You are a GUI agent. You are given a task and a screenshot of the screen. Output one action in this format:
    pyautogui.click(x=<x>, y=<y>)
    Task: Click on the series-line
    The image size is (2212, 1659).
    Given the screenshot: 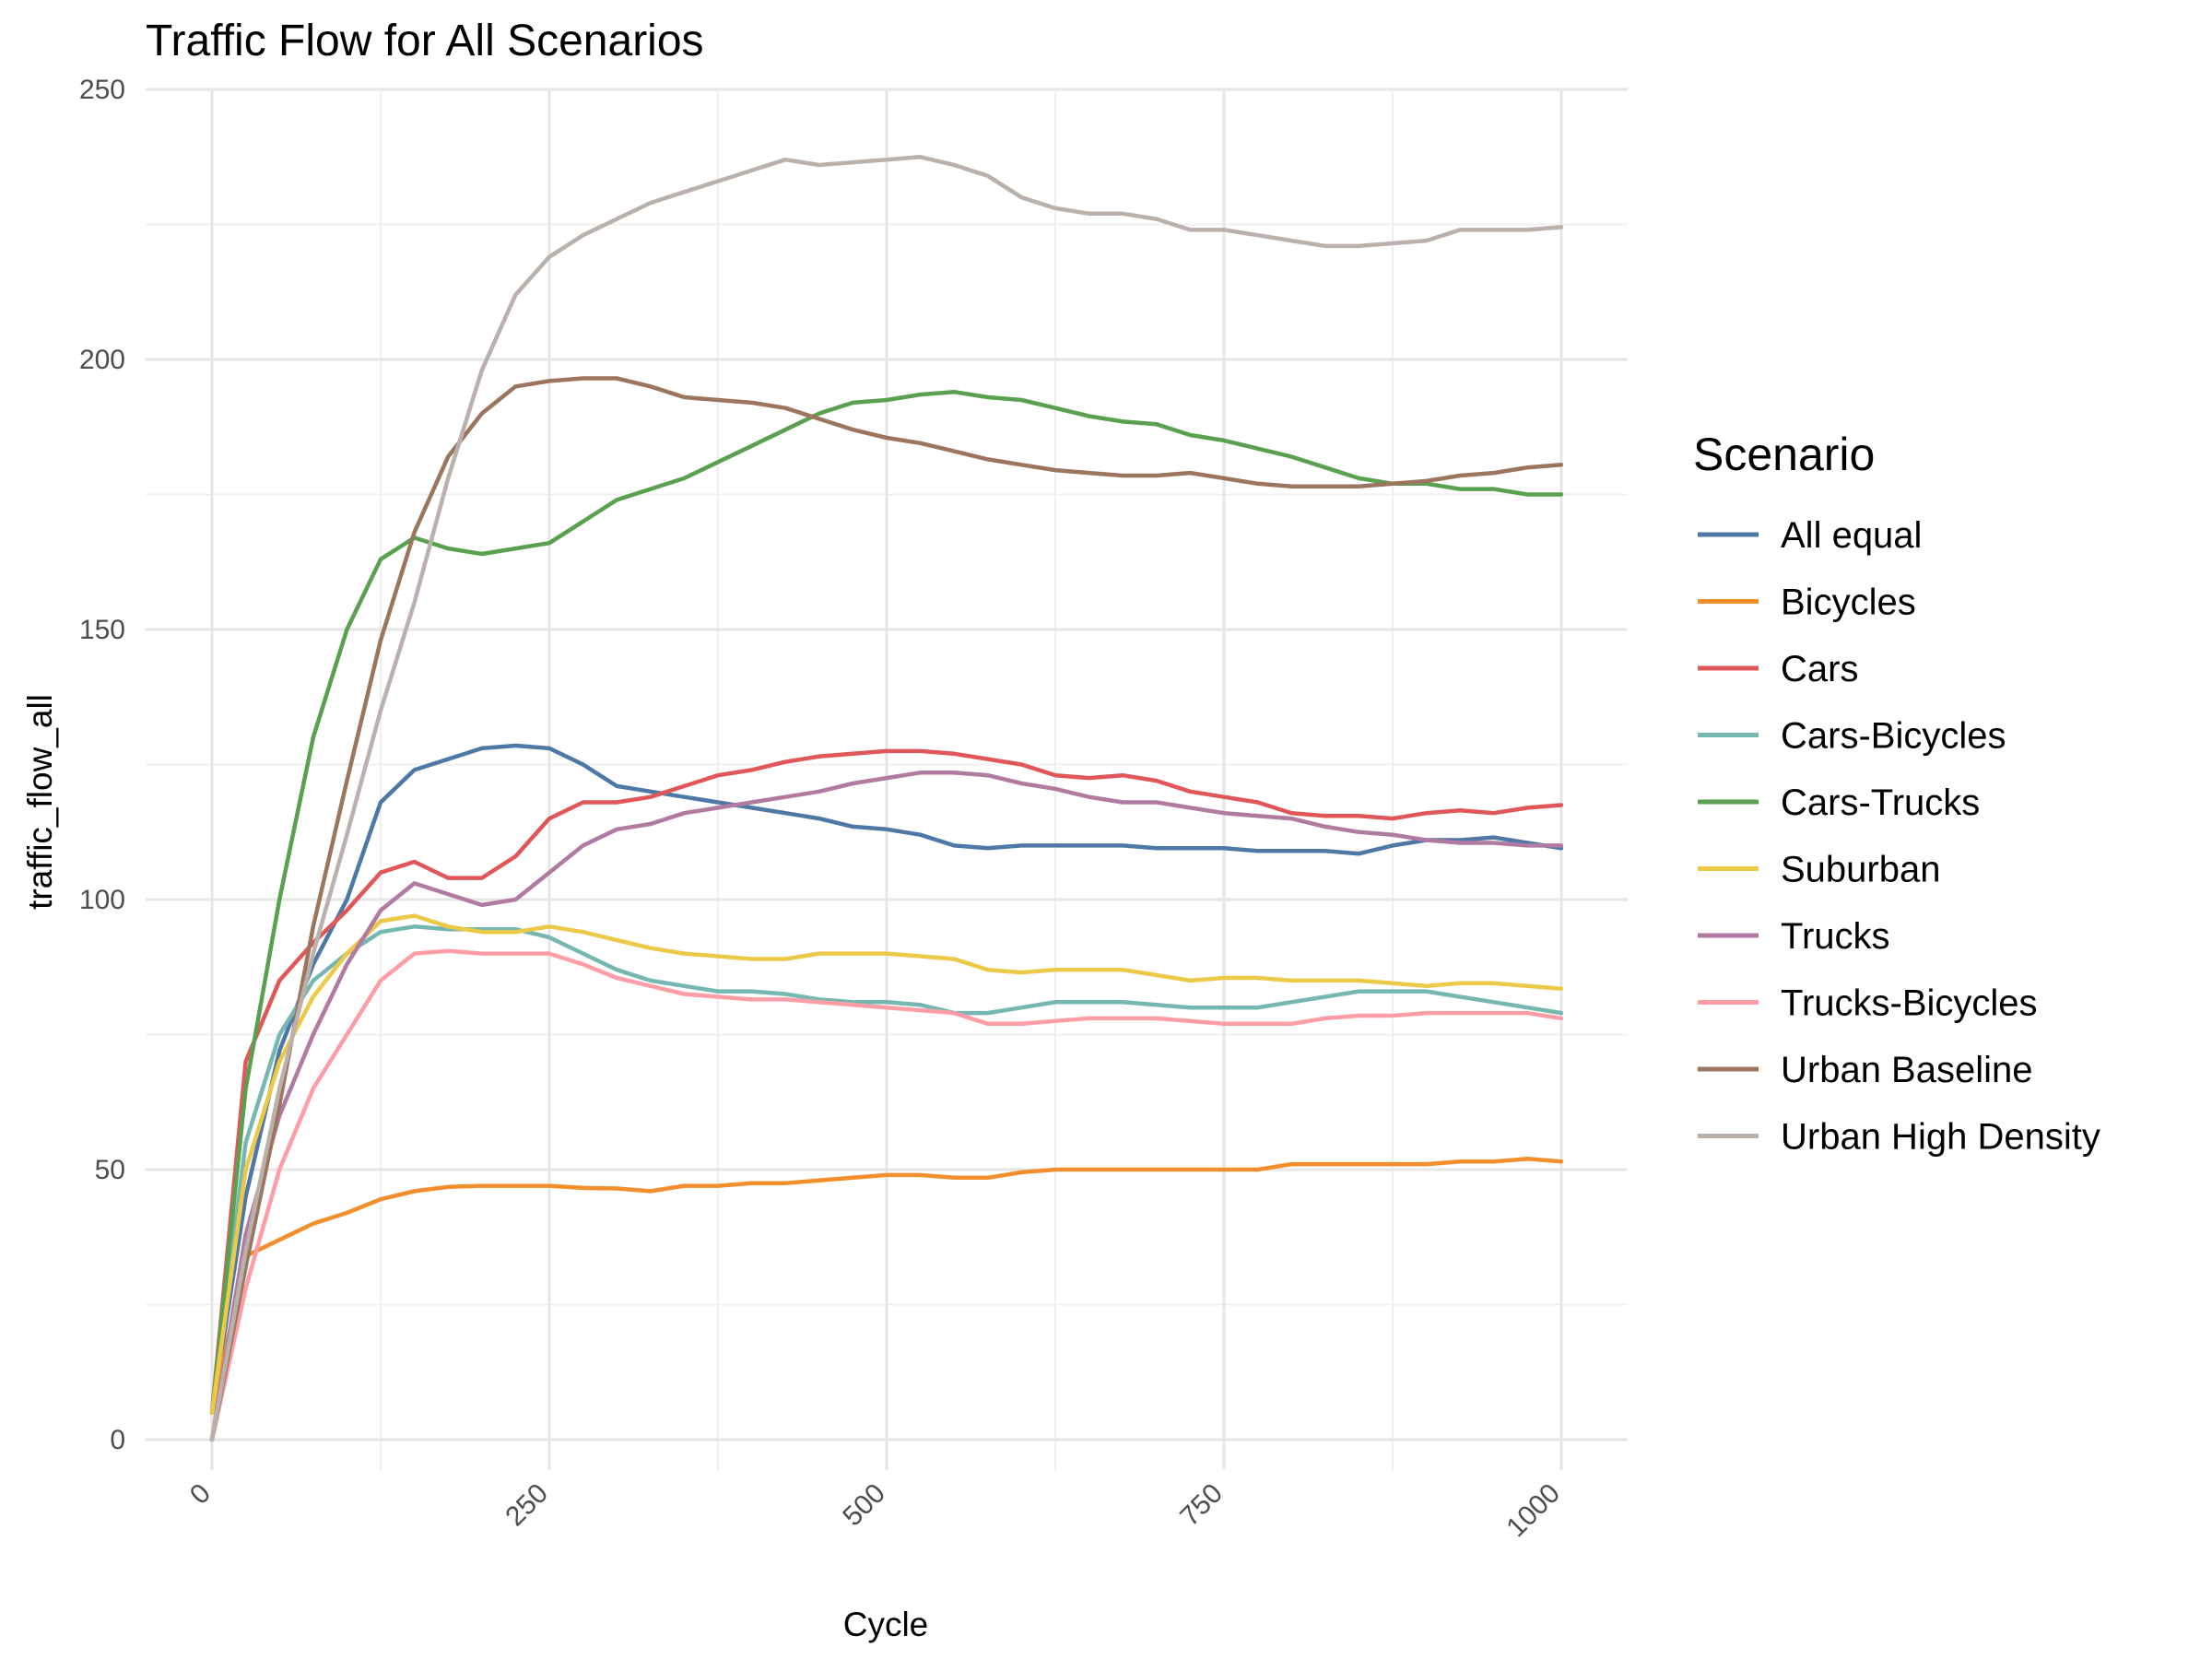 What is the action you would take?
    pyautogui.click(x=886, y=1286)
    